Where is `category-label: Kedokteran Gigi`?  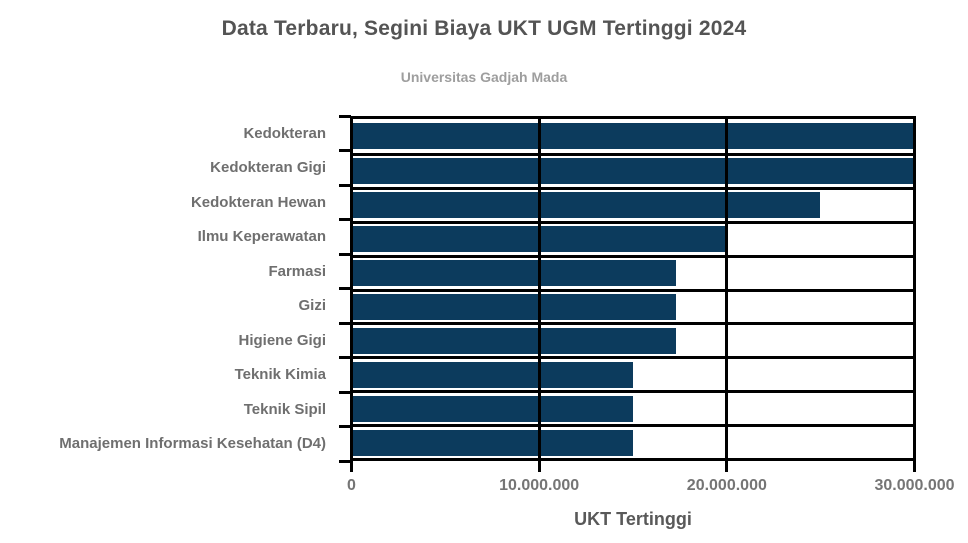 category-label: Kedokteran Gigi is located at coordinates (268, 168).